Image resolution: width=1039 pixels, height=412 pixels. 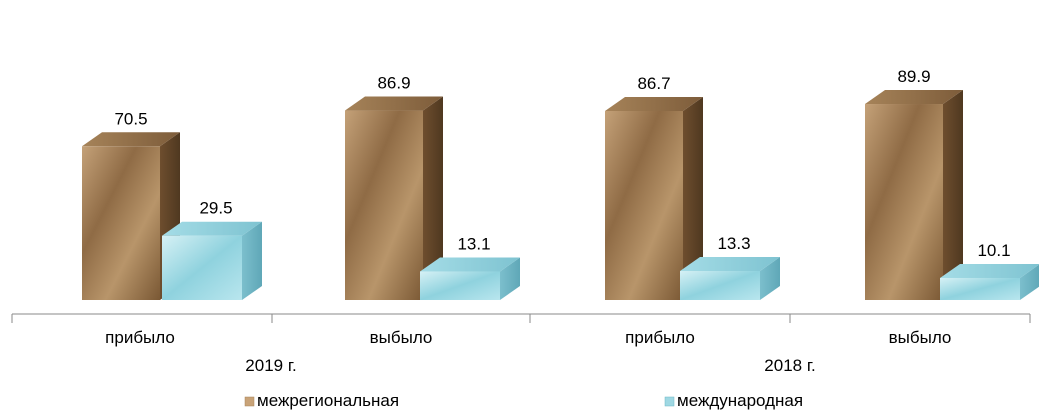 I want to click on bar-3-series-1-side, so click(x=1029, y=282).